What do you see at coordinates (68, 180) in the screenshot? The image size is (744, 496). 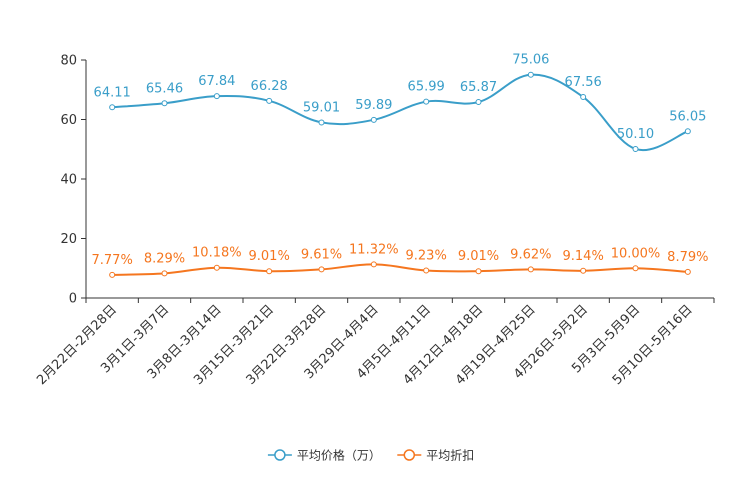 I see `y-tick-label: 40` at bounding box center [68, 180].